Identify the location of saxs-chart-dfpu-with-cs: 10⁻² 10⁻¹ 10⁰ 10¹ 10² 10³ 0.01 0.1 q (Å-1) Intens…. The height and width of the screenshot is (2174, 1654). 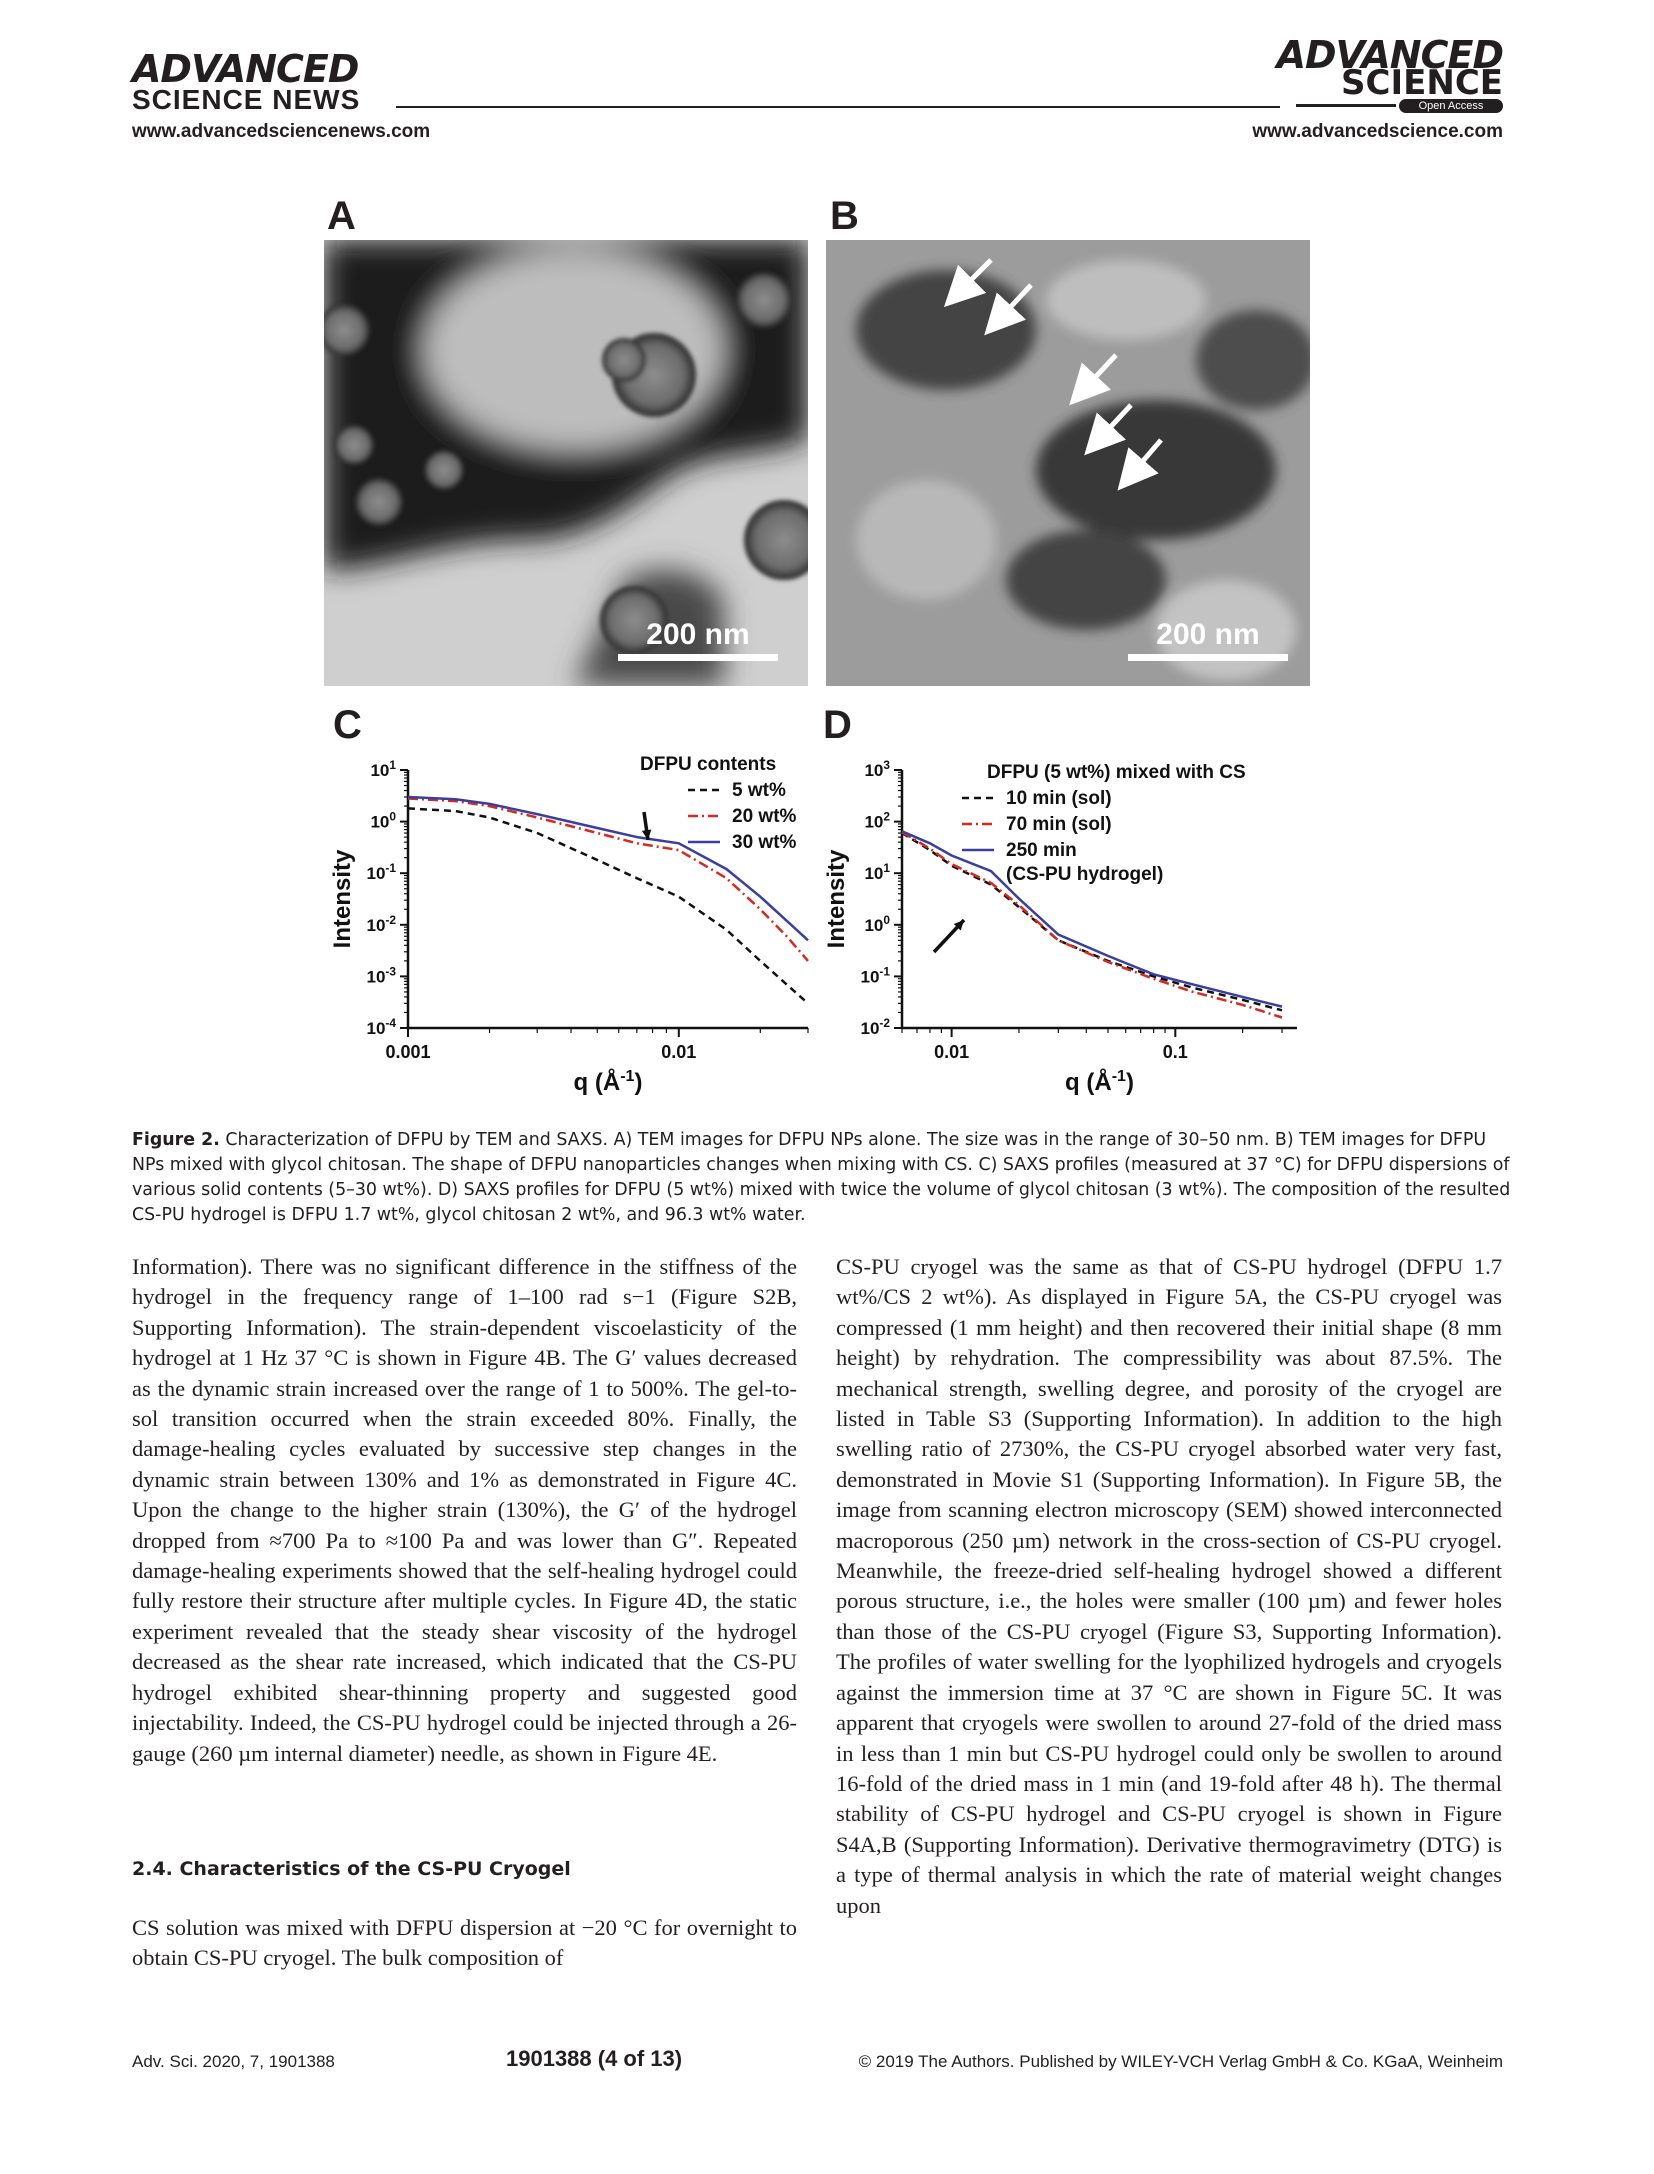
(1060, 927).